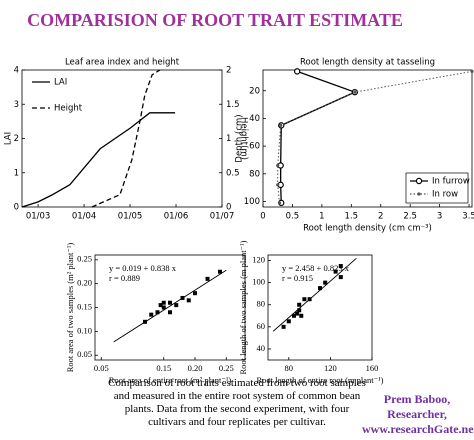  What do you see at coordinates (16, 139) in the screenshot?
I see `y-tick-label: 2` at bounding box center [16, 139].